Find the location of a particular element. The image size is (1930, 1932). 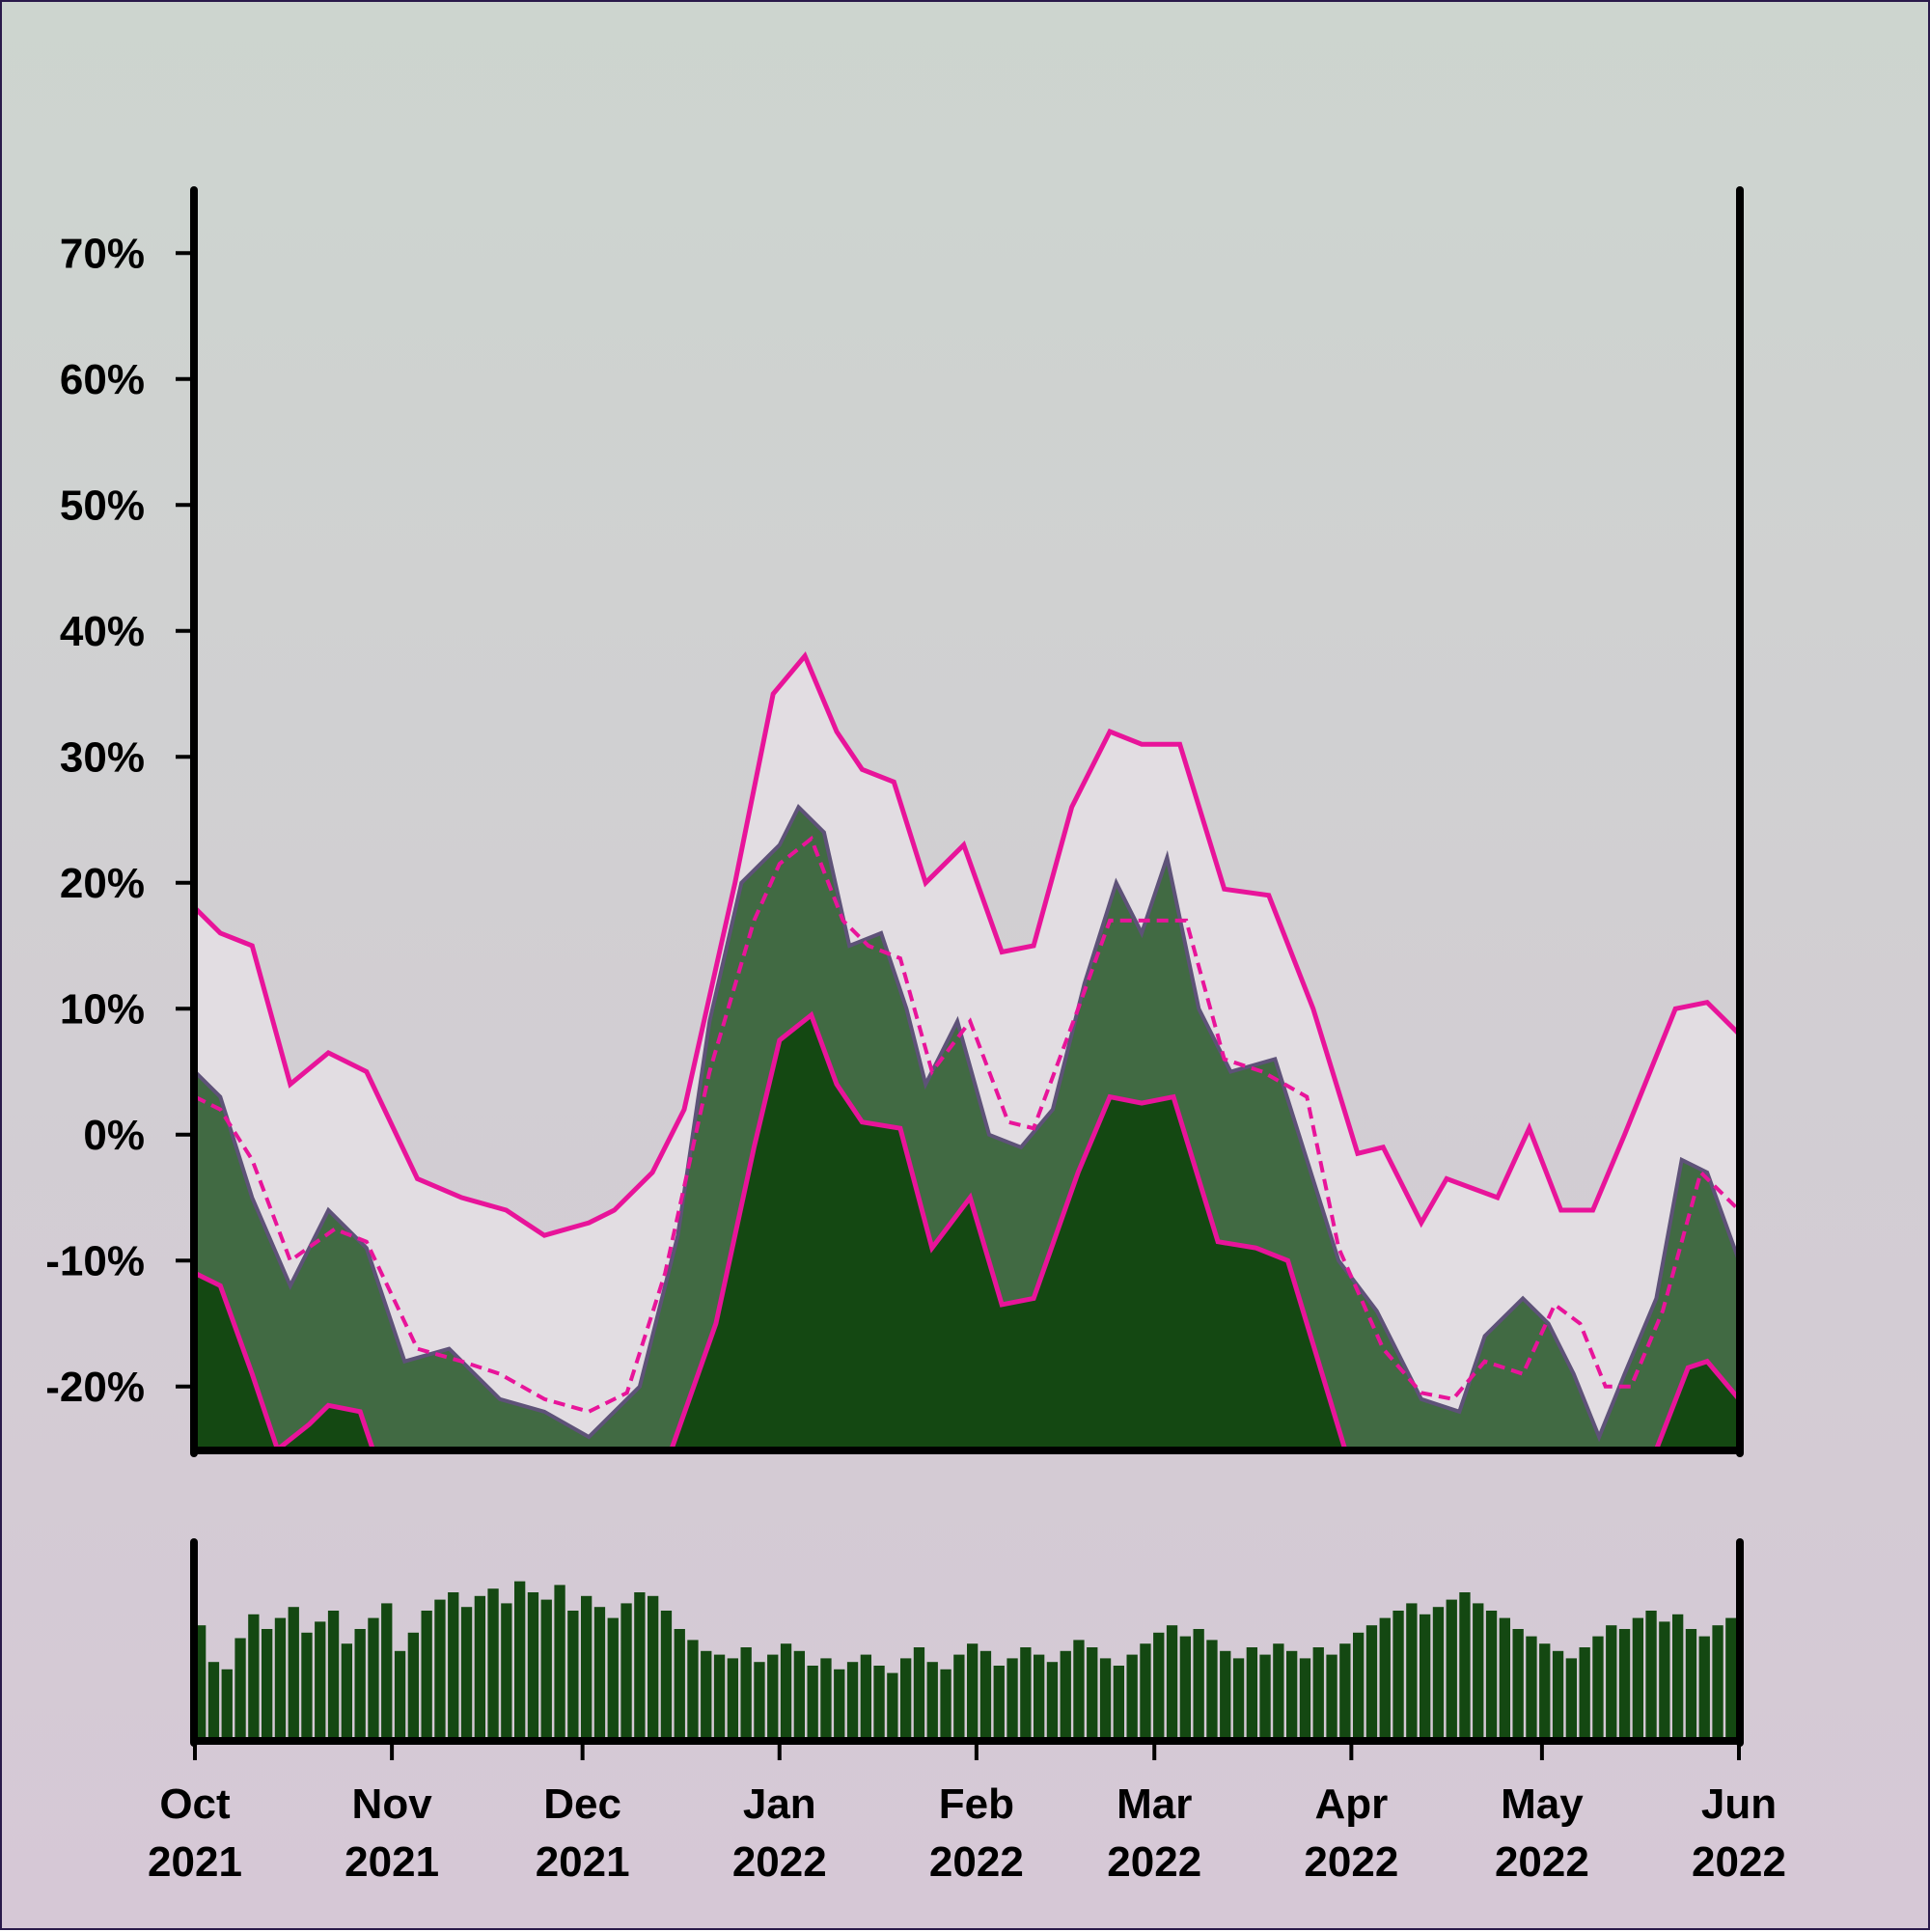

y-tick-label: 10% is located at coordinates (102, 1009).